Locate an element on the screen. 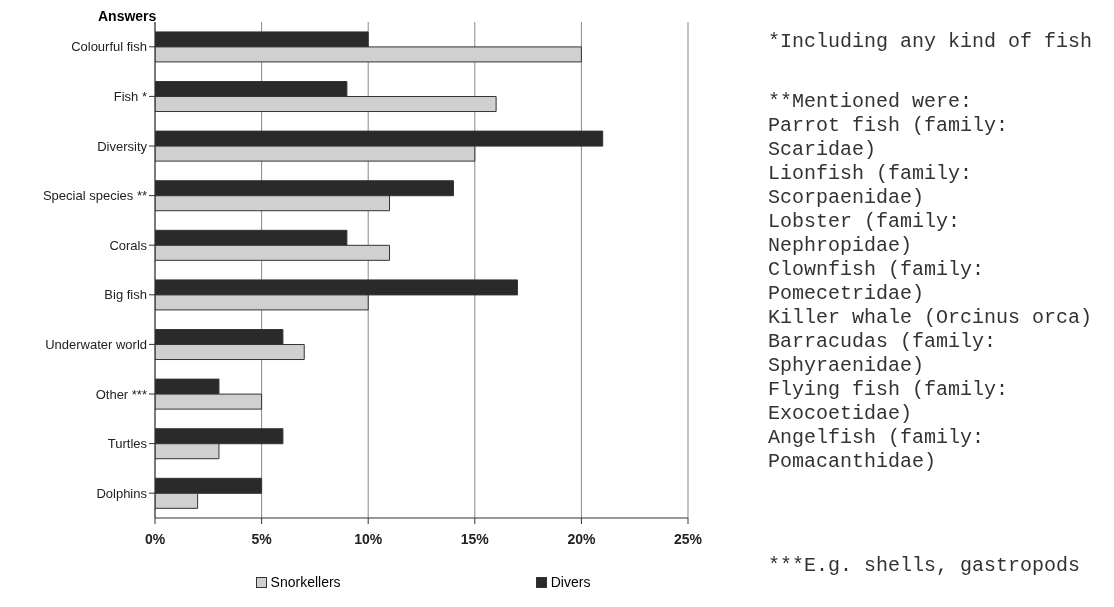  y-tick-label: Fish * is located at coordinates (130, 97).